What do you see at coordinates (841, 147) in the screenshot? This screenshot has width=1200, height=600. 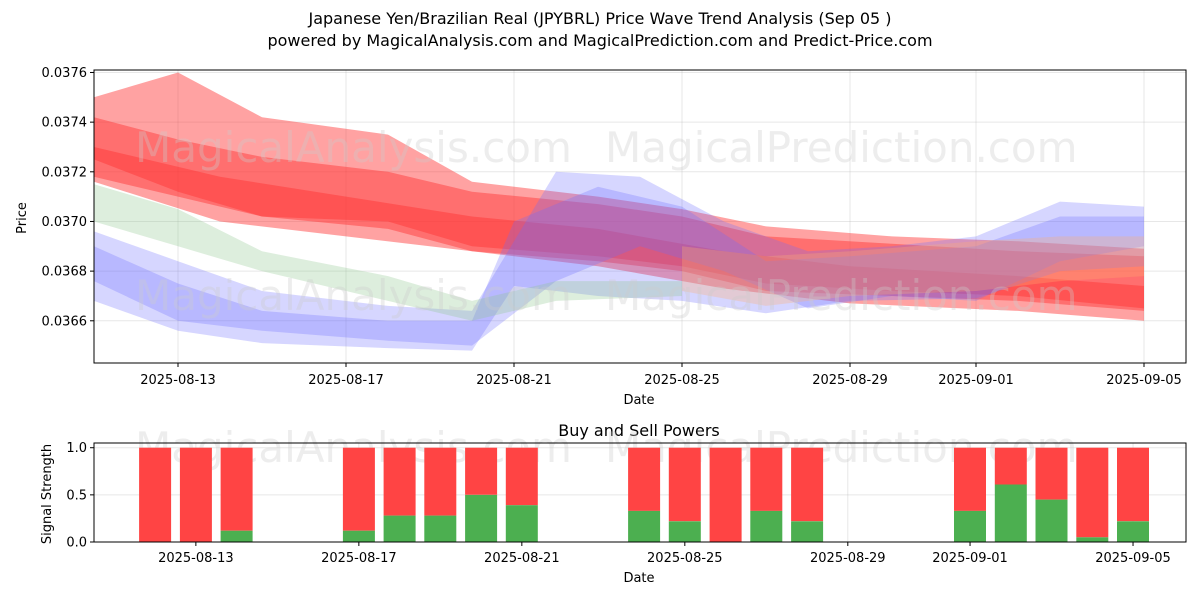 I see `watermark-top-right: MagicalPrediction.com` at bounding box center [841, 147].